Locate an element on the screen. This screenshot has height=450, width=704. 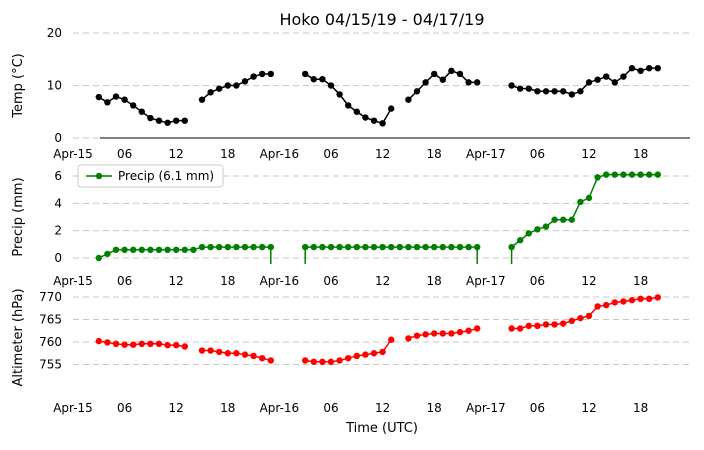
y-tick-label: 10 is located at coordinates (54, 86).